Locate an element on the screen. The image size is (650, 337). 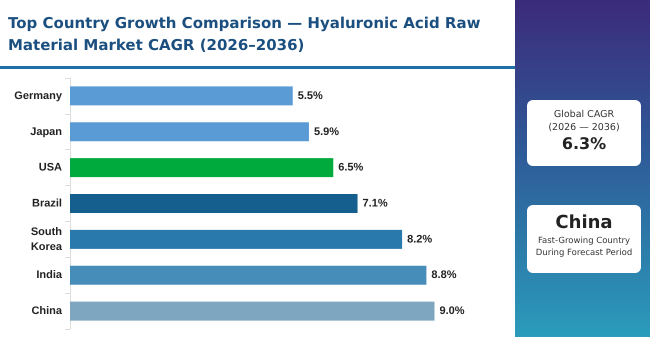
y-tick-label: USA is located at coordinates (50, 168).